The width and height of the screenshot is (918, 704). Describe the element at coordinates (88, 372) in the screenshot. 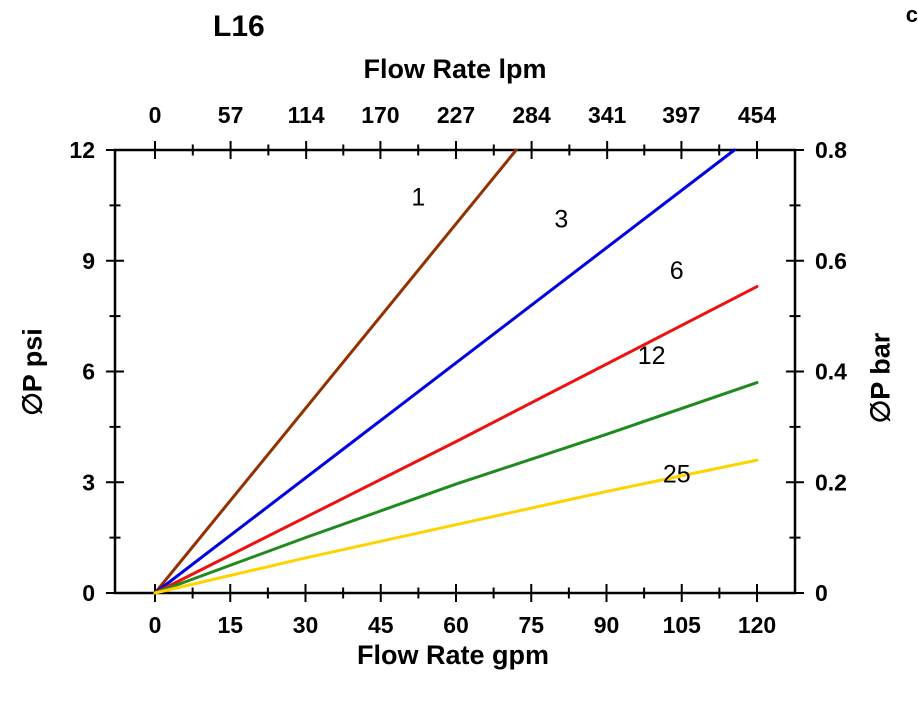

I see `y-left-tick-label: 6` at that location.